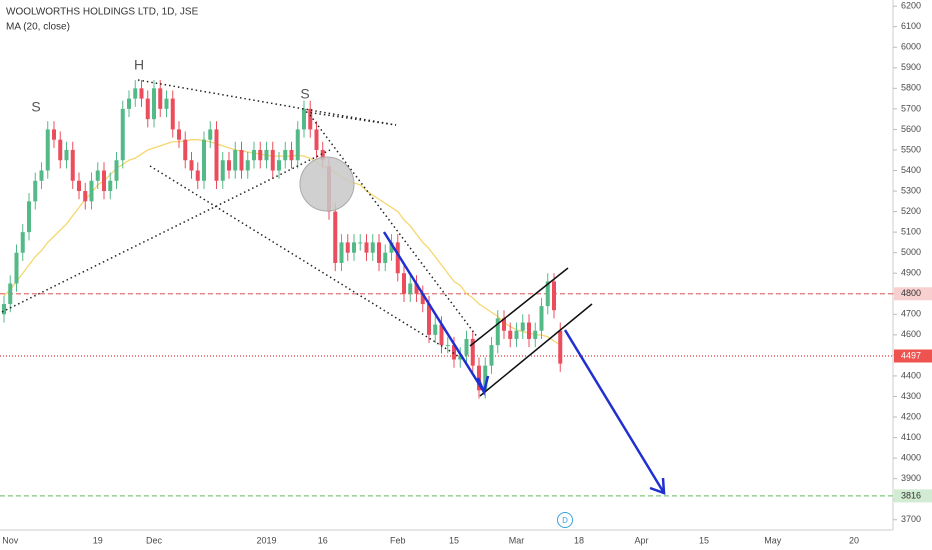 The image size is (932, 550). Describe the element at coordinates (641, 540) in the screenshot. I see `x-tick-label: Apr` at that location.